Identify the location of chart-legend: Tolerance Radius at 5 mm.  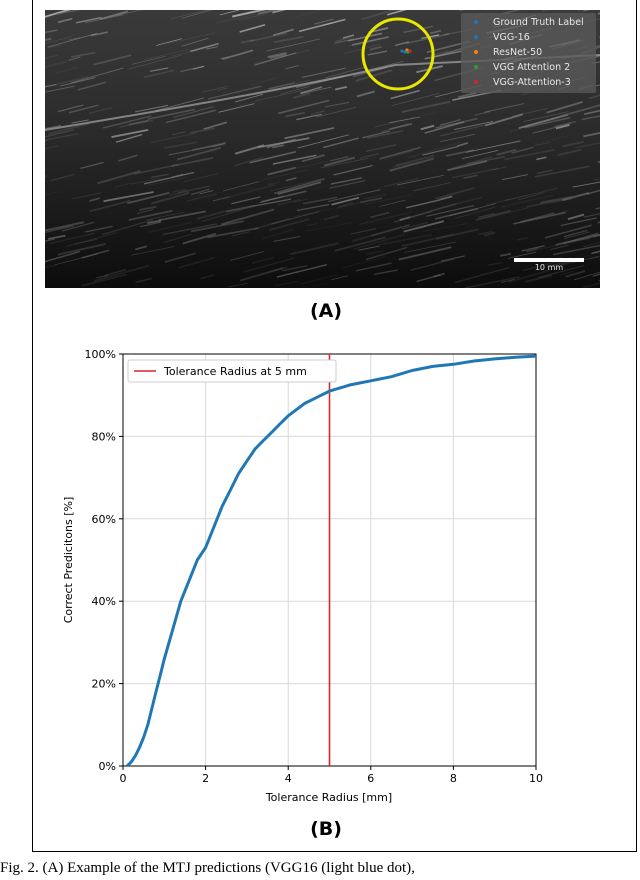
(232, 371).